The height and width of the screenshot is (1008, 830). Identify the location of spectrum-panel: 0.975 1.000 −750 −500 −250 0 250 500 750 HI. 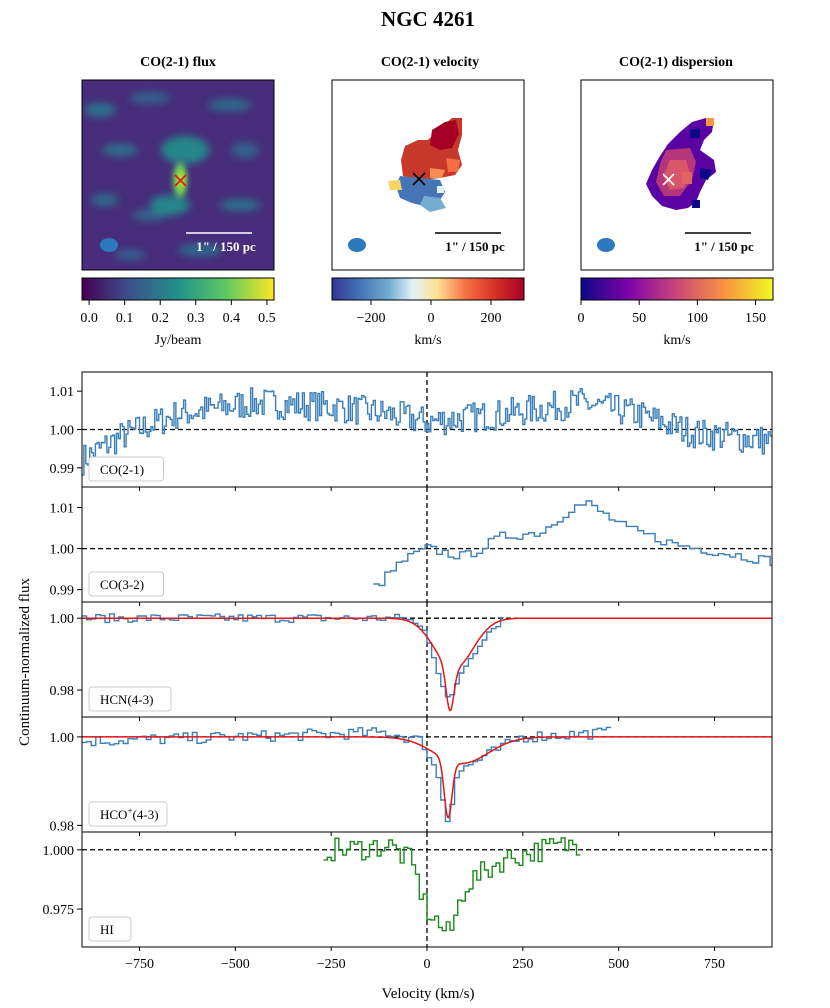
(408, 901).